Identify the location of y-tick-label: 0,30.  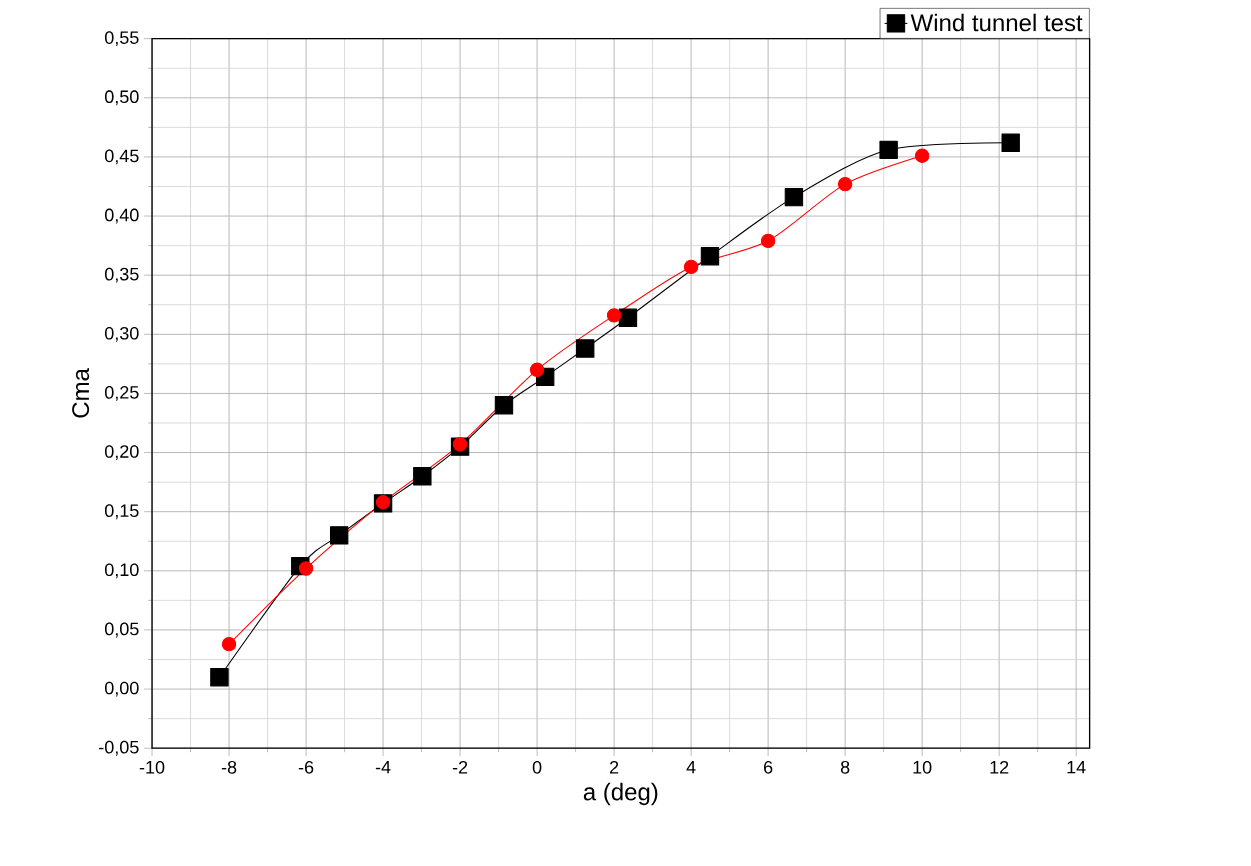
(122, 334).